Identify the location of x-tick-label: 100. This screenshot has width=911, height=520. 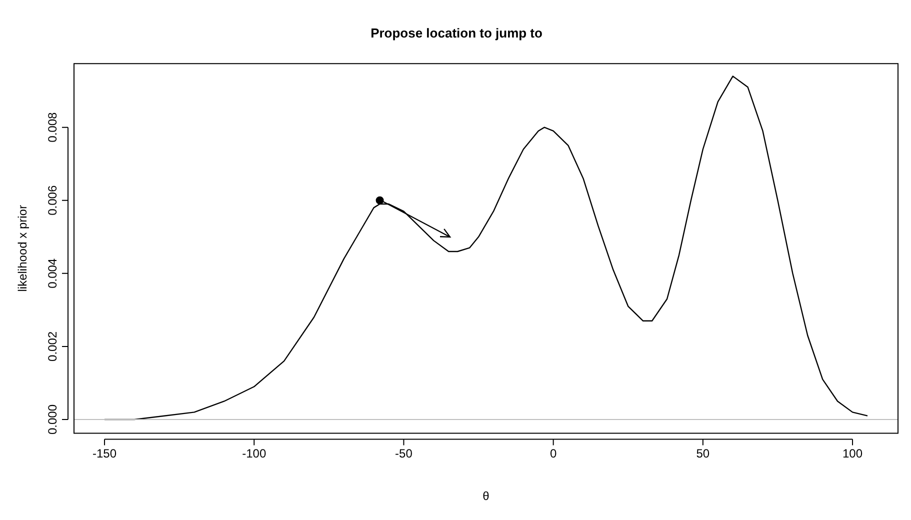
(852, 453).